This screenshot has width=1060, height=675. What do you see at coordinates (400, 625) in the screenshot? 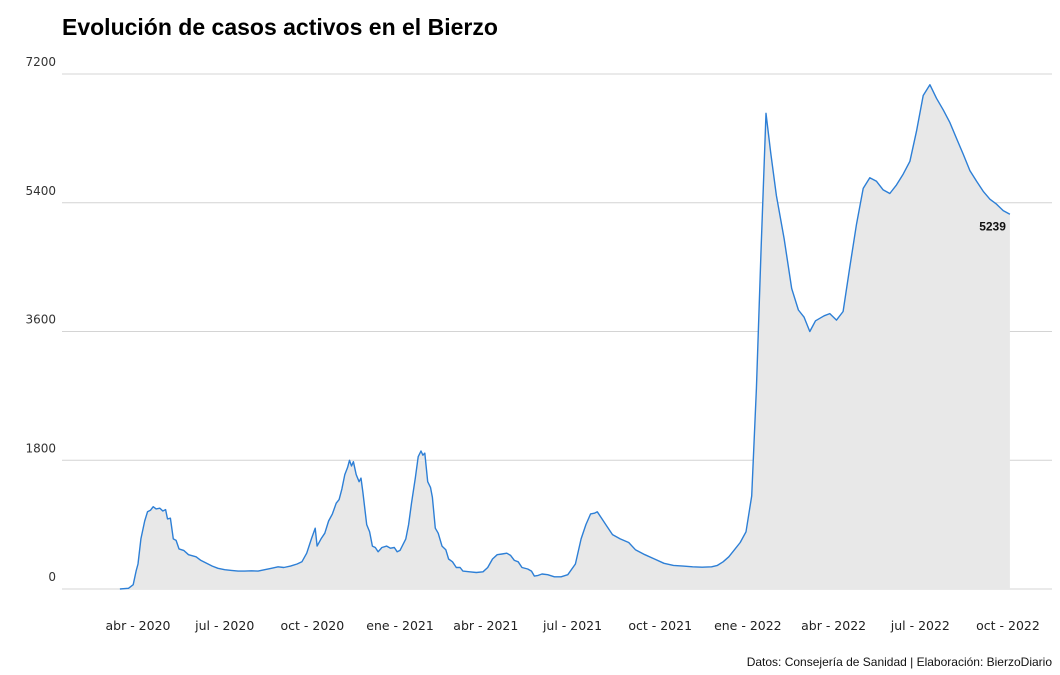
I see `x-tick-label: ene - 2021` at bounding box center [400, 625].